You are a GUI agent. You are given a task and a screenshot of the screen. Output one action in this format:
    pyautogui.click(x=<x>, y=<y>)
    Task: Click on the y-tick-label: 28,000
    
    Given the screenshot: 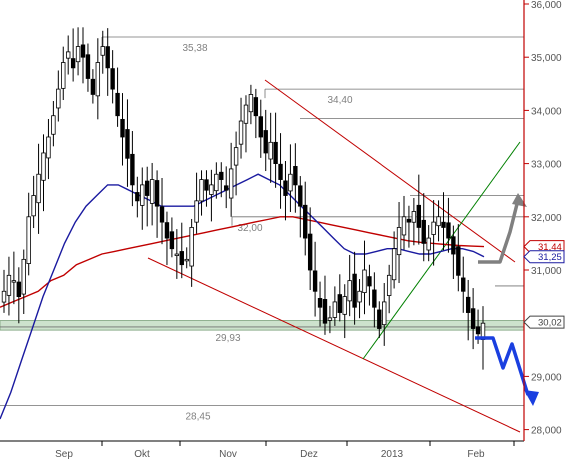 What is the action you would take?
    pyautogui.click(x=546, y=431)
    